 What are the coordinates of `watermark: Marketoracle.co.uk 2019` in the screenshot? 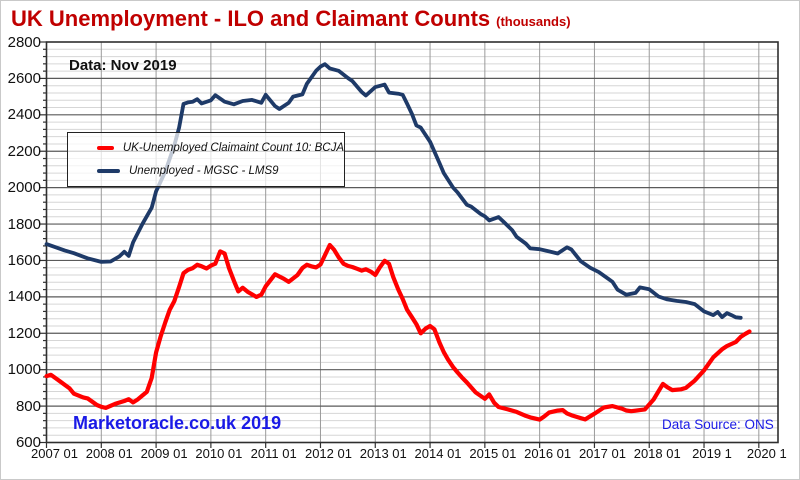 It's located at (177, 423).